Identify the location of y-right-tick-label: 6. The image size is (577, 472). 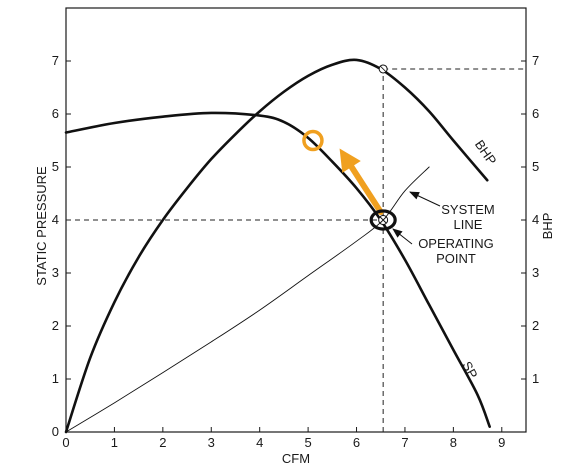
(535, 113).